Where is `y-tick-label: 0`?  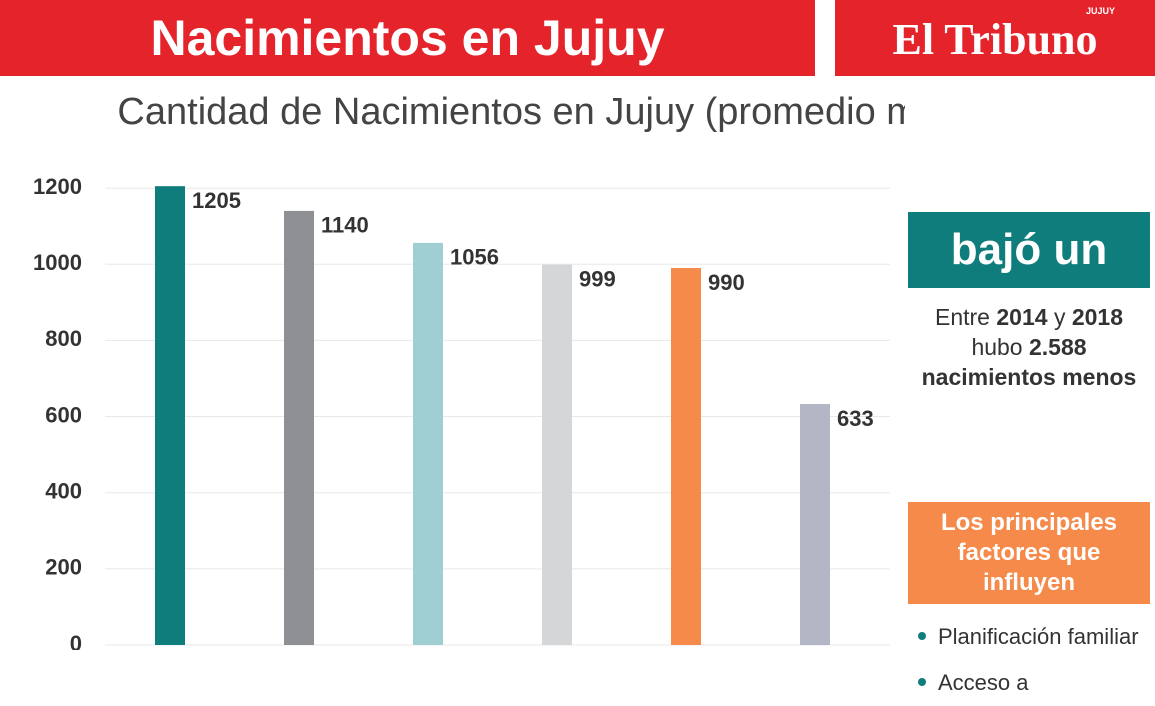 y-tick-label: 0 is located at coordinates (76, 640).